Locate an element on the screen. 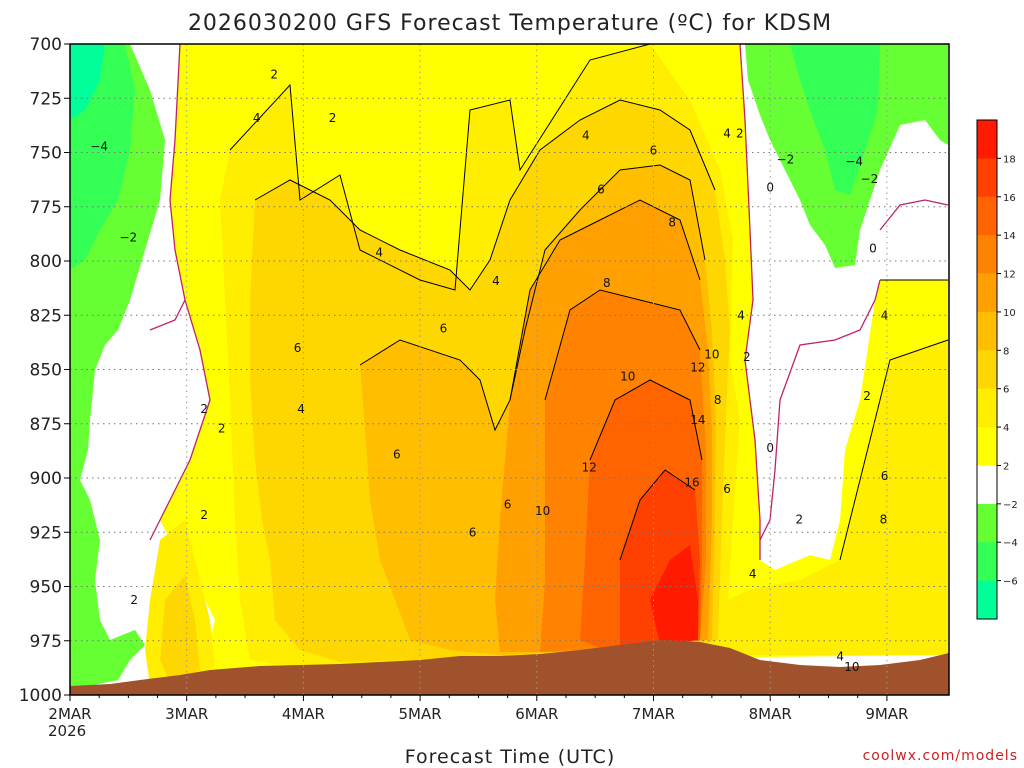 This screenshot has height=768, width=1024. colorbar-tick-label: −6 is located at coordinates (1010, 582).